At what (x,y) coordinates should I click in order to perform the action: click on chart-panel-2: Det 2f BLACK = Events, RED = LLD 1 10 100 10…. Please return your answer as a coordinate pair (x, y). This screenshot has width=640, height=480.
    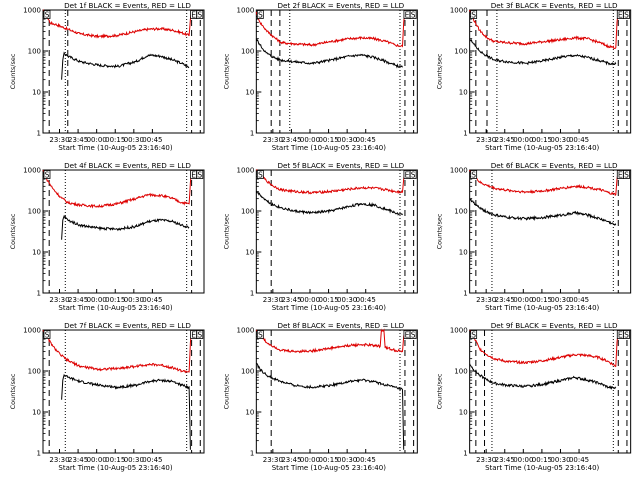
    Looking at the image, I should click on (320, 76).